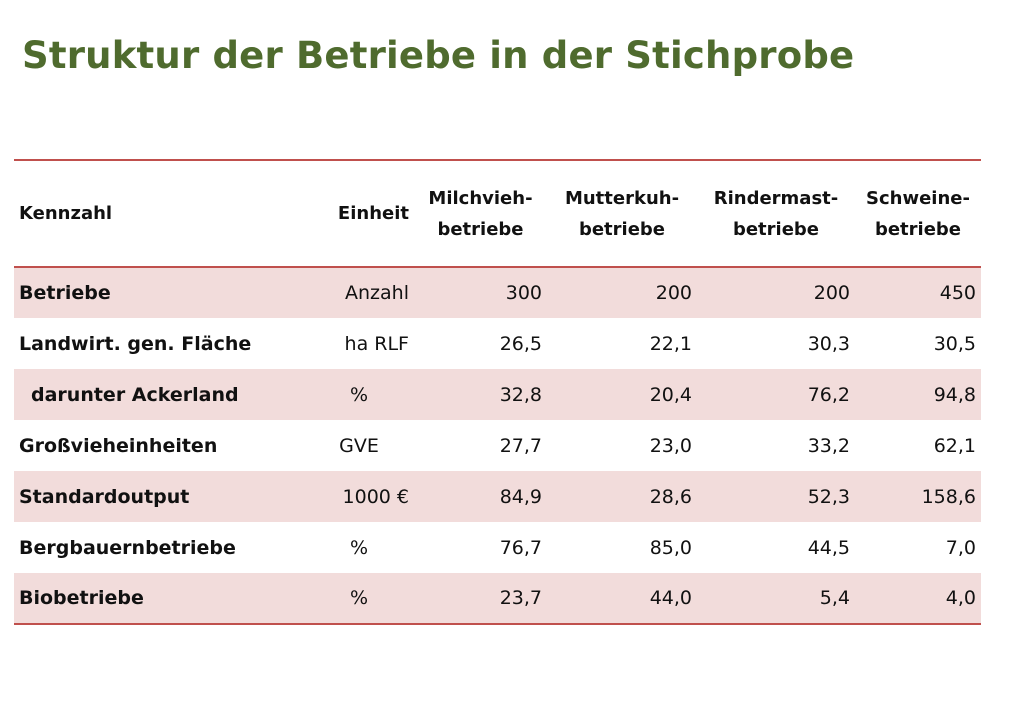  I want to click on row-label: darunter Ackerland, so click(159, 394).